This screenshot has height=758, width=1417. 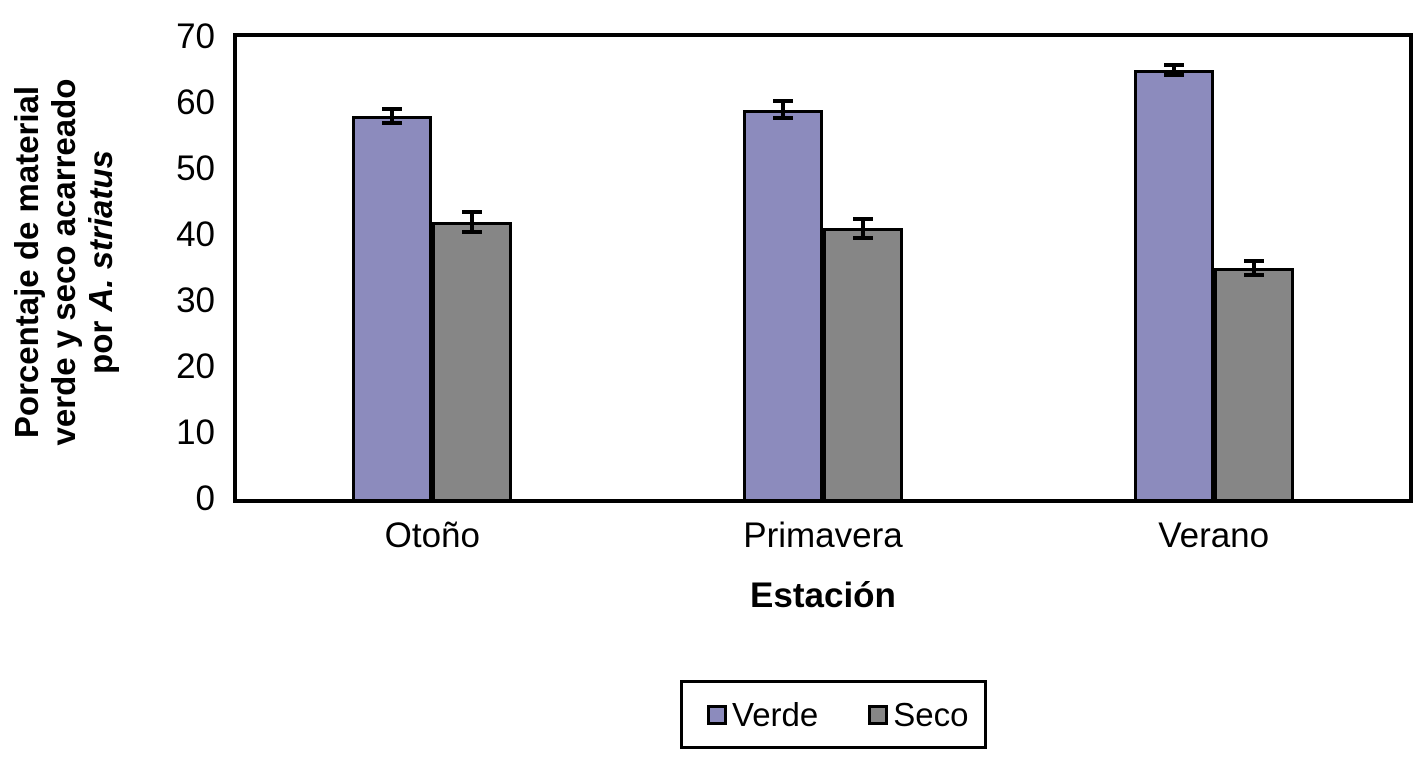 What do you see at coordinates (195, 366) in the screenshot?
I see `y-tick-label: 20` at bounding box center [195, 366].